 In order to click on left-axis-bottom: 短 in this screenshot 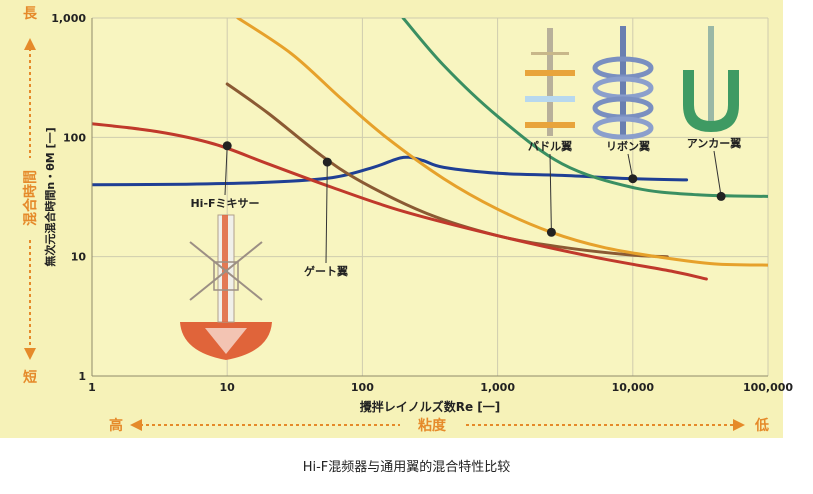, I will do `click(30, 377)`.